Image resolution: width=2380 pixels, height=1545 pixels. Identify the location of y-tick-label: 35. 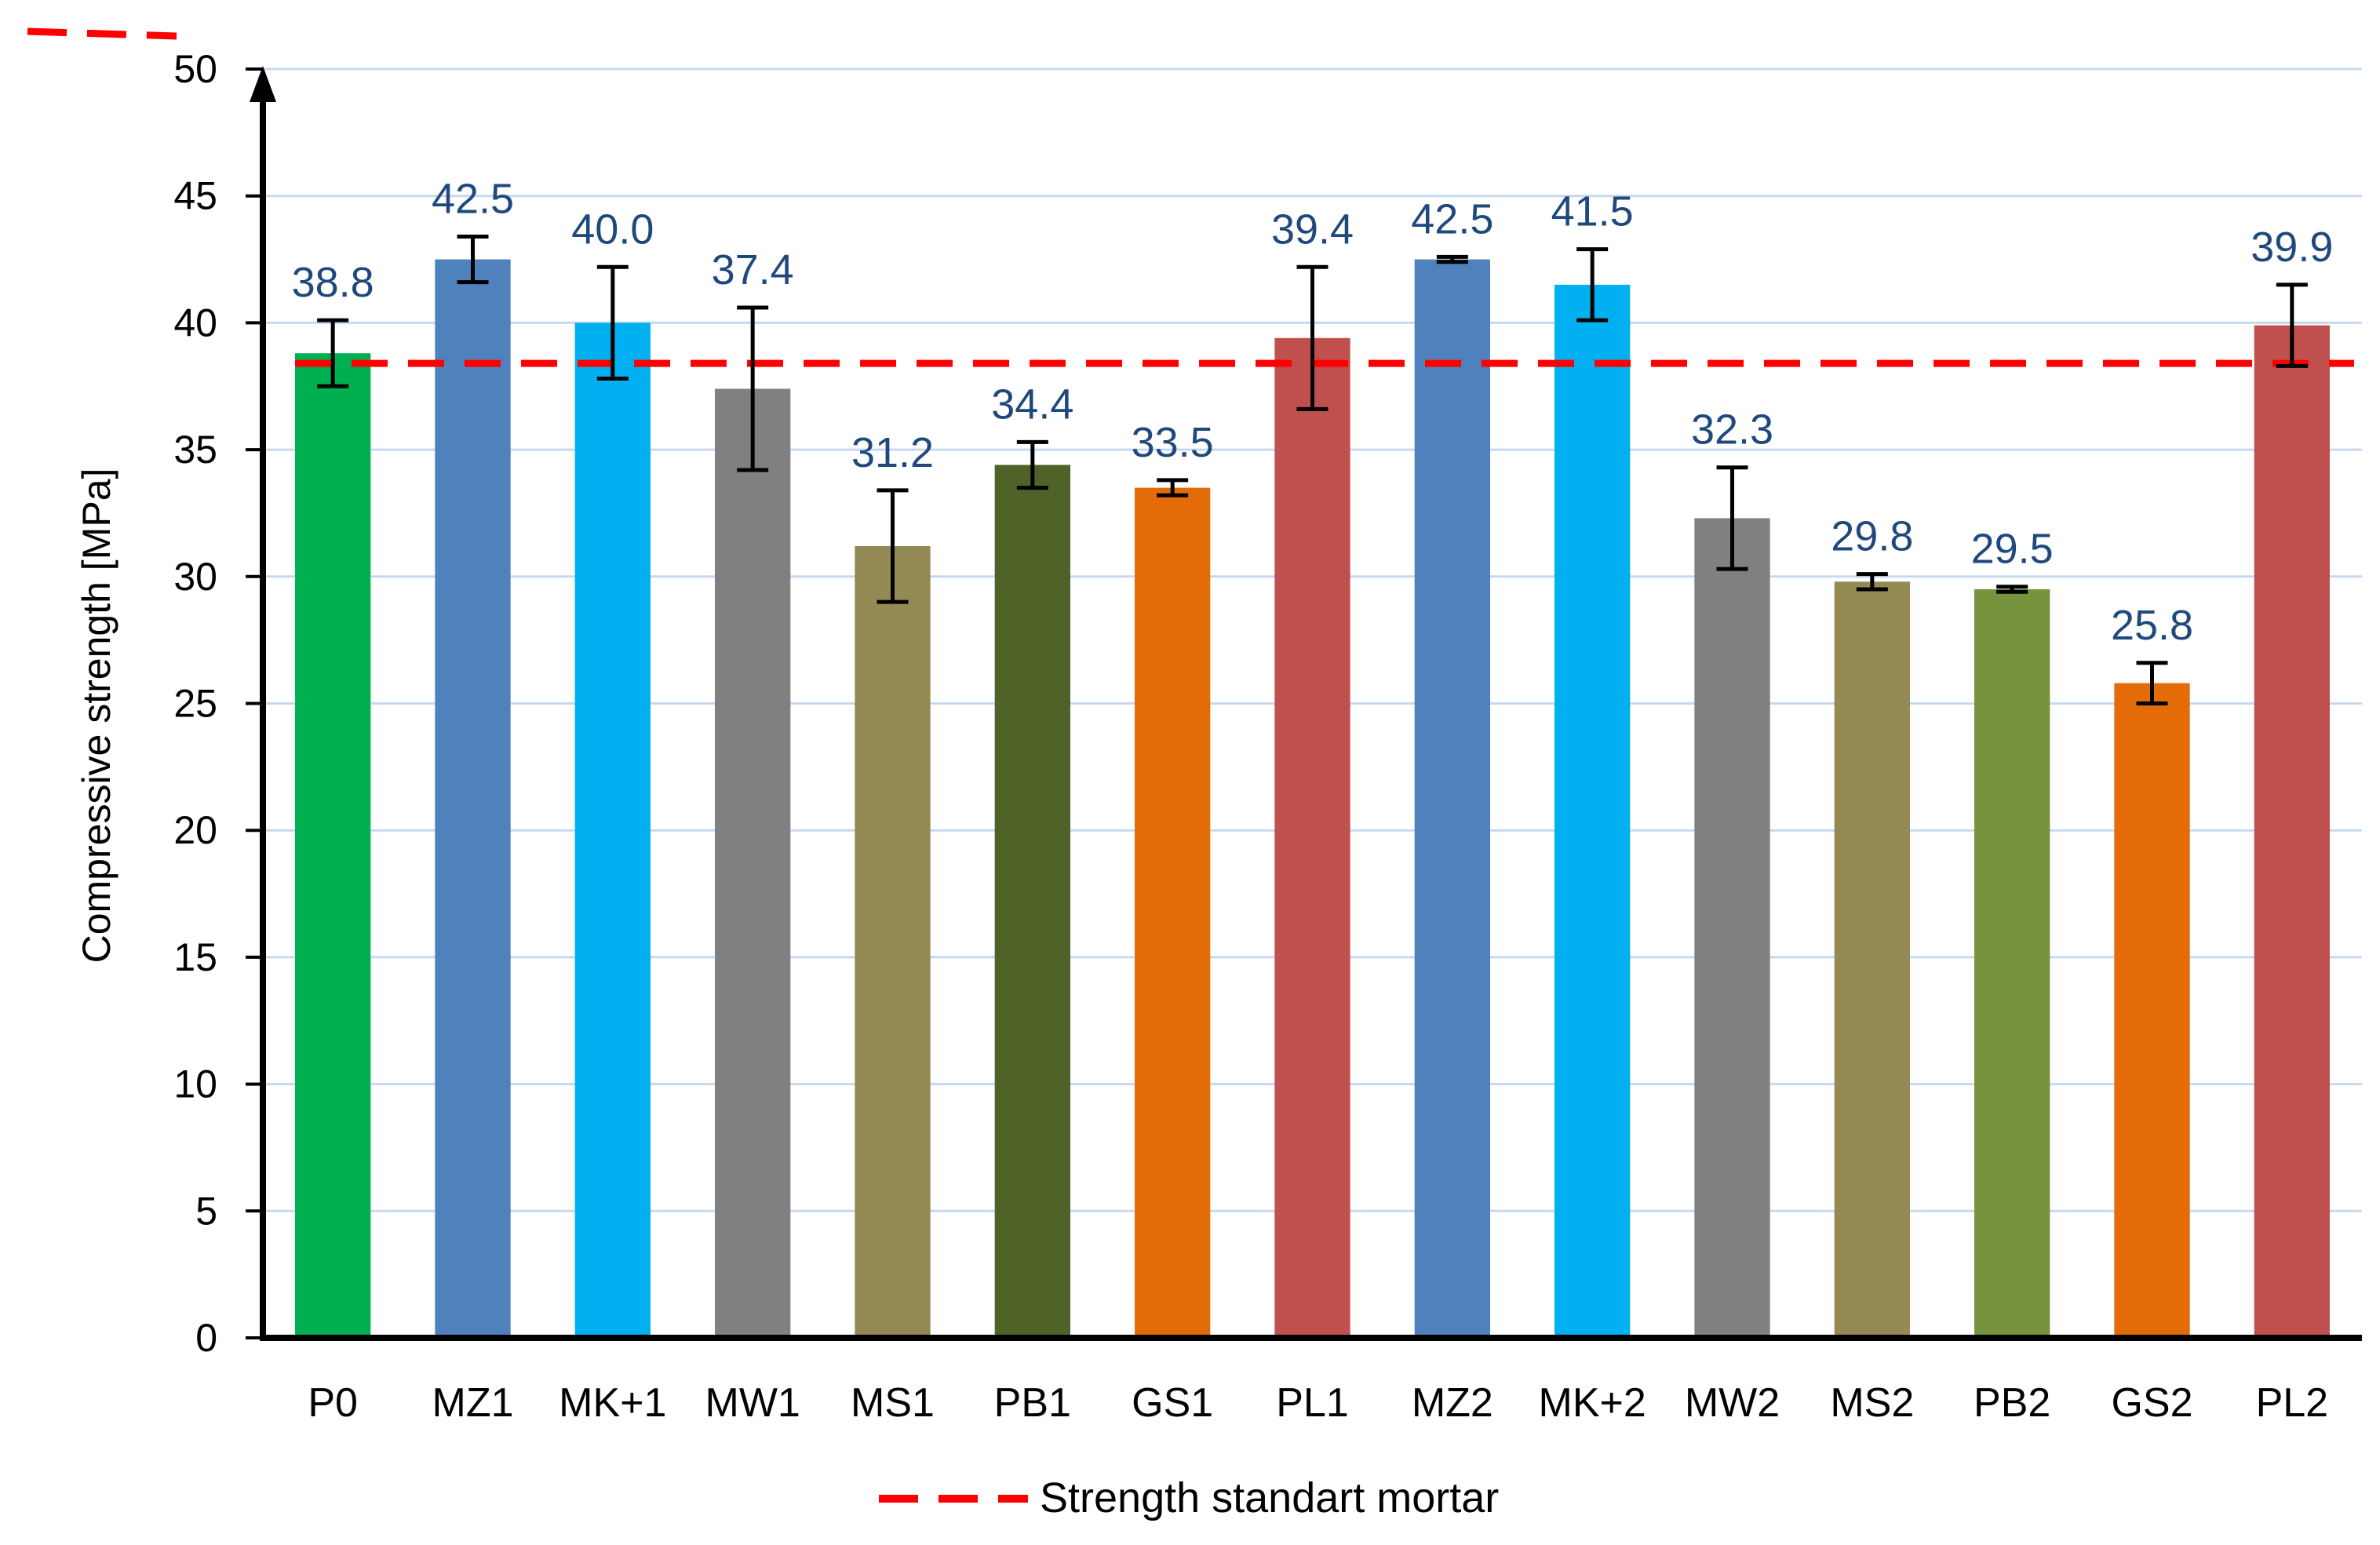
(195, 450).